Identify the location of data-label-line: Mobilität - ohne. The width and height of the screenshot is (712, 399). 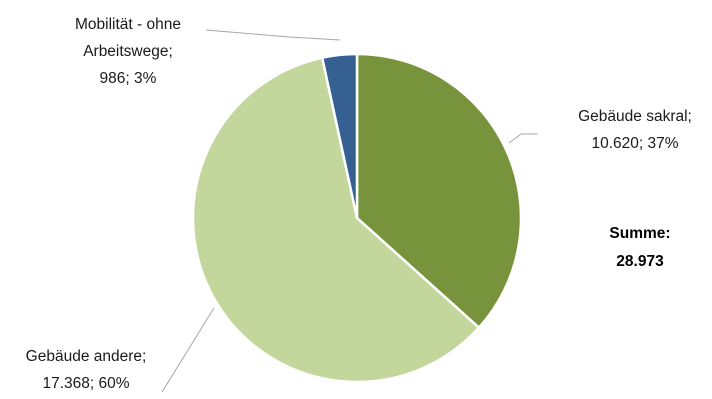
(128, 24).